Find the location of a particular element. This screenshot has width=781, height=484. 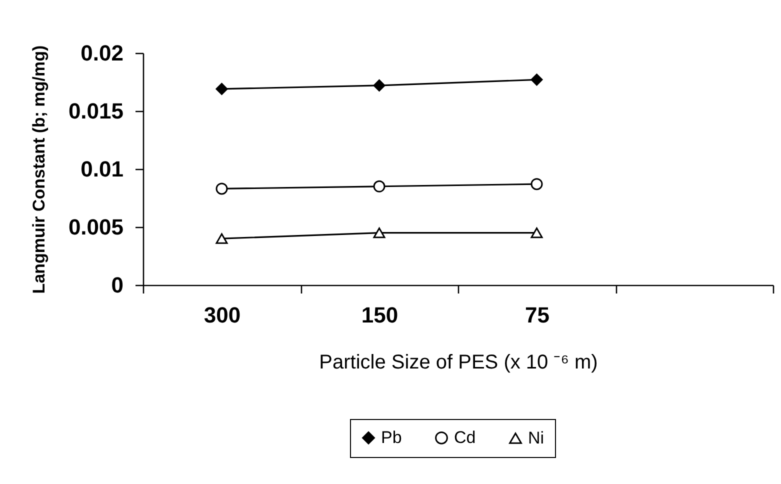

legend-label: Pb is located at coordinates (391, 437).